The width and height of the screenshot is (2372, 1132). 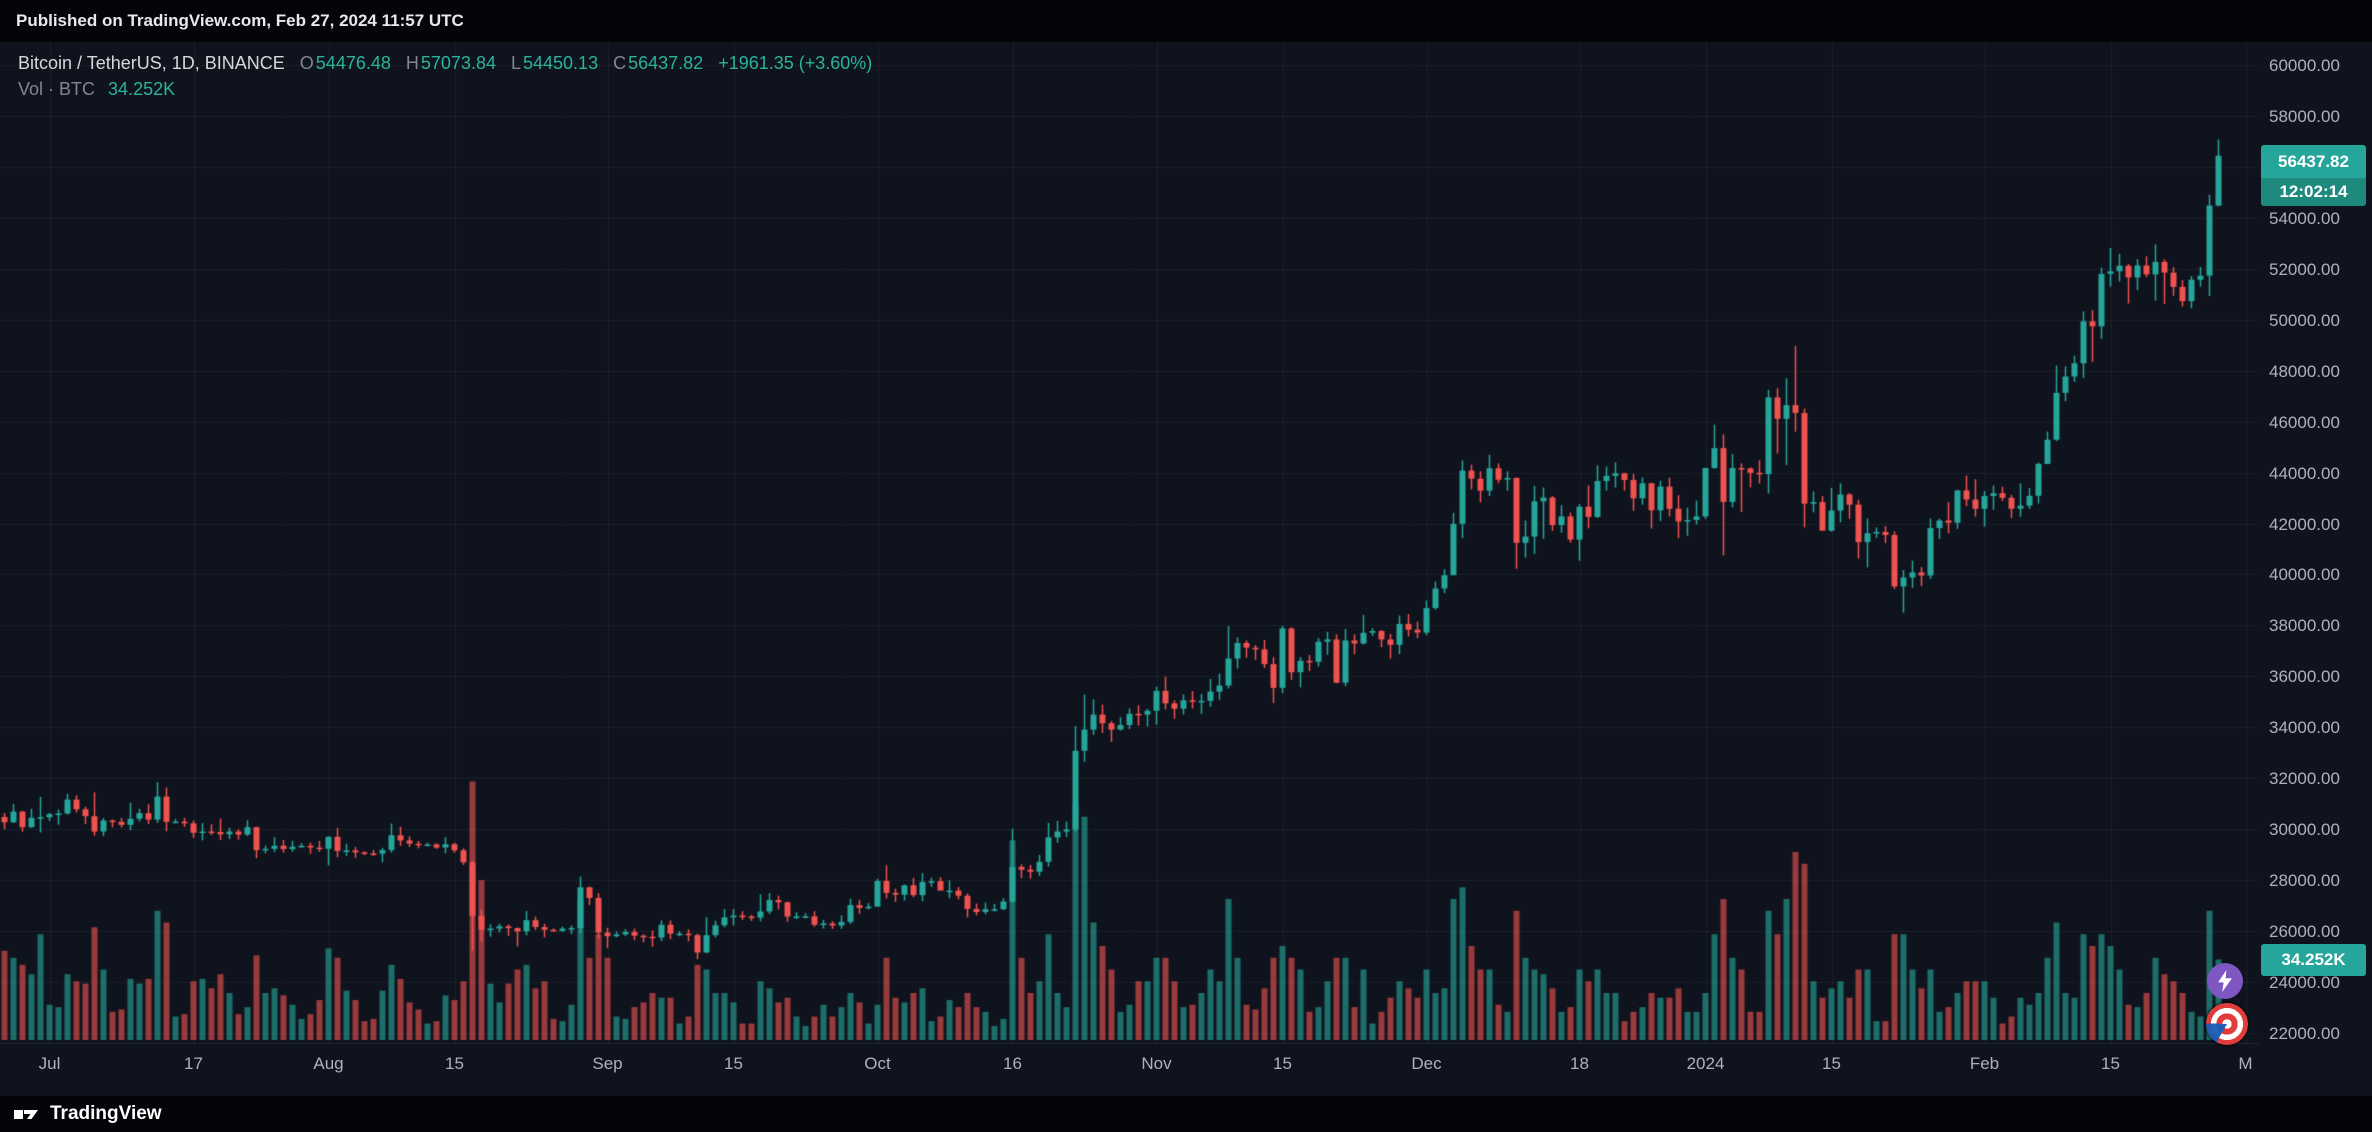 I want to click on last-price-value: 56437.82, so click(x=2313, y=161).